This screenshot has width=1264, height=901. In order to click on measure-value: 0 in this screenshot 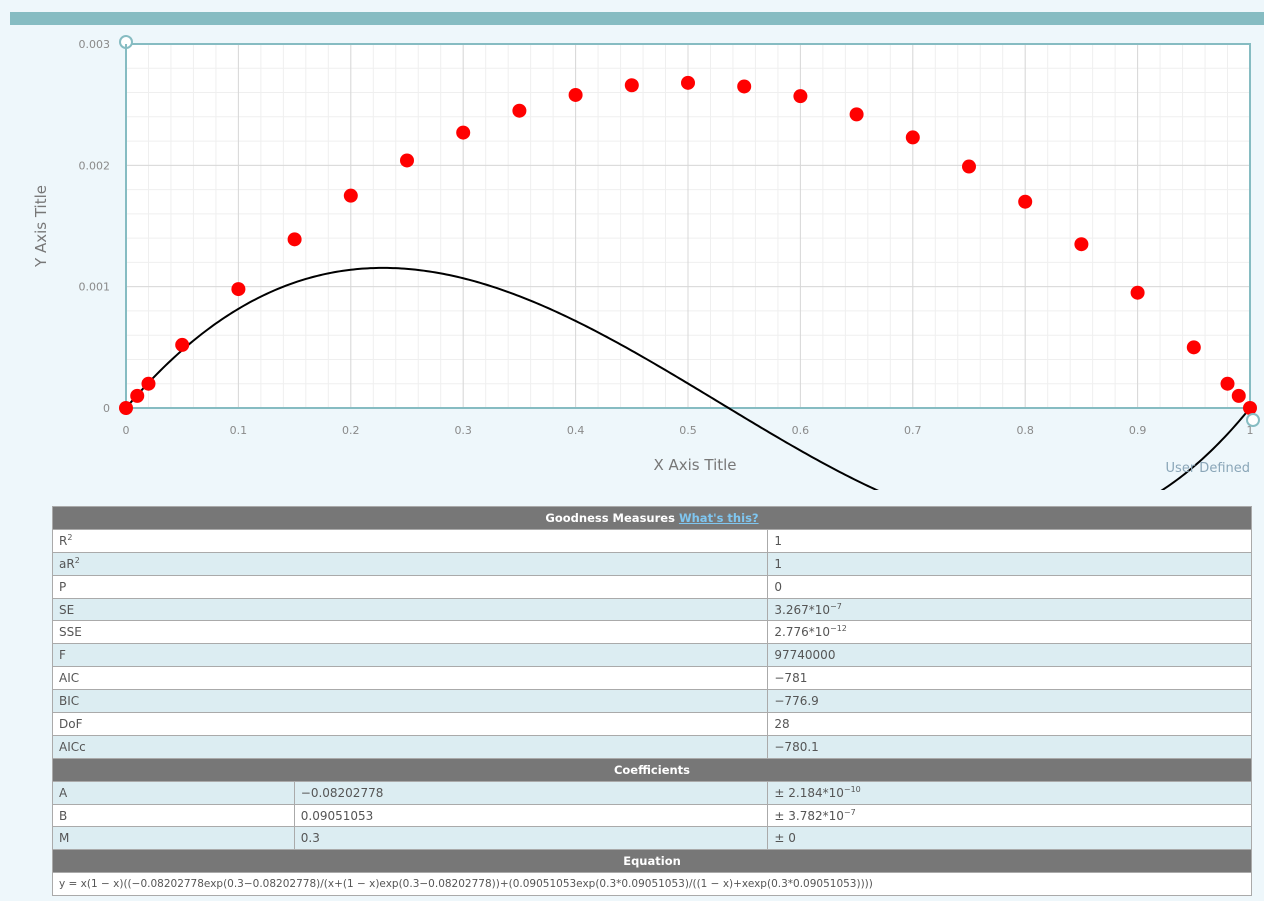, I will do `click(778, 586)`.